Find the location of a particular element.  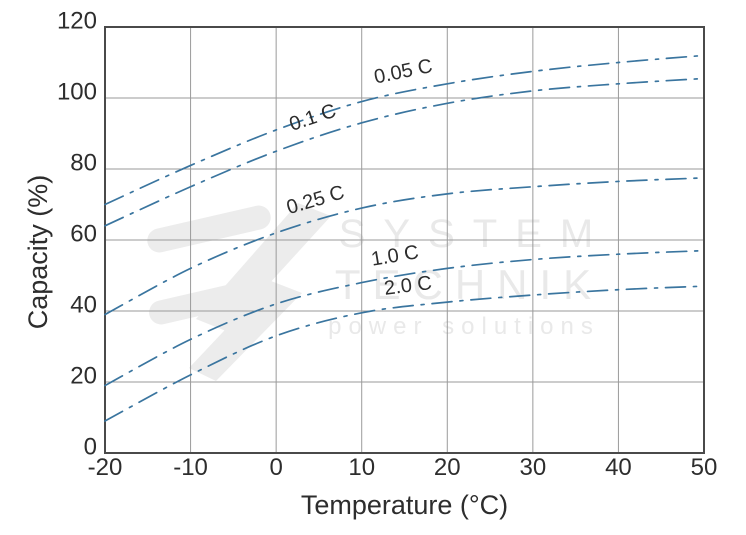

x-axis-title: Temperature (°C) is located at coordinates (404, 505).